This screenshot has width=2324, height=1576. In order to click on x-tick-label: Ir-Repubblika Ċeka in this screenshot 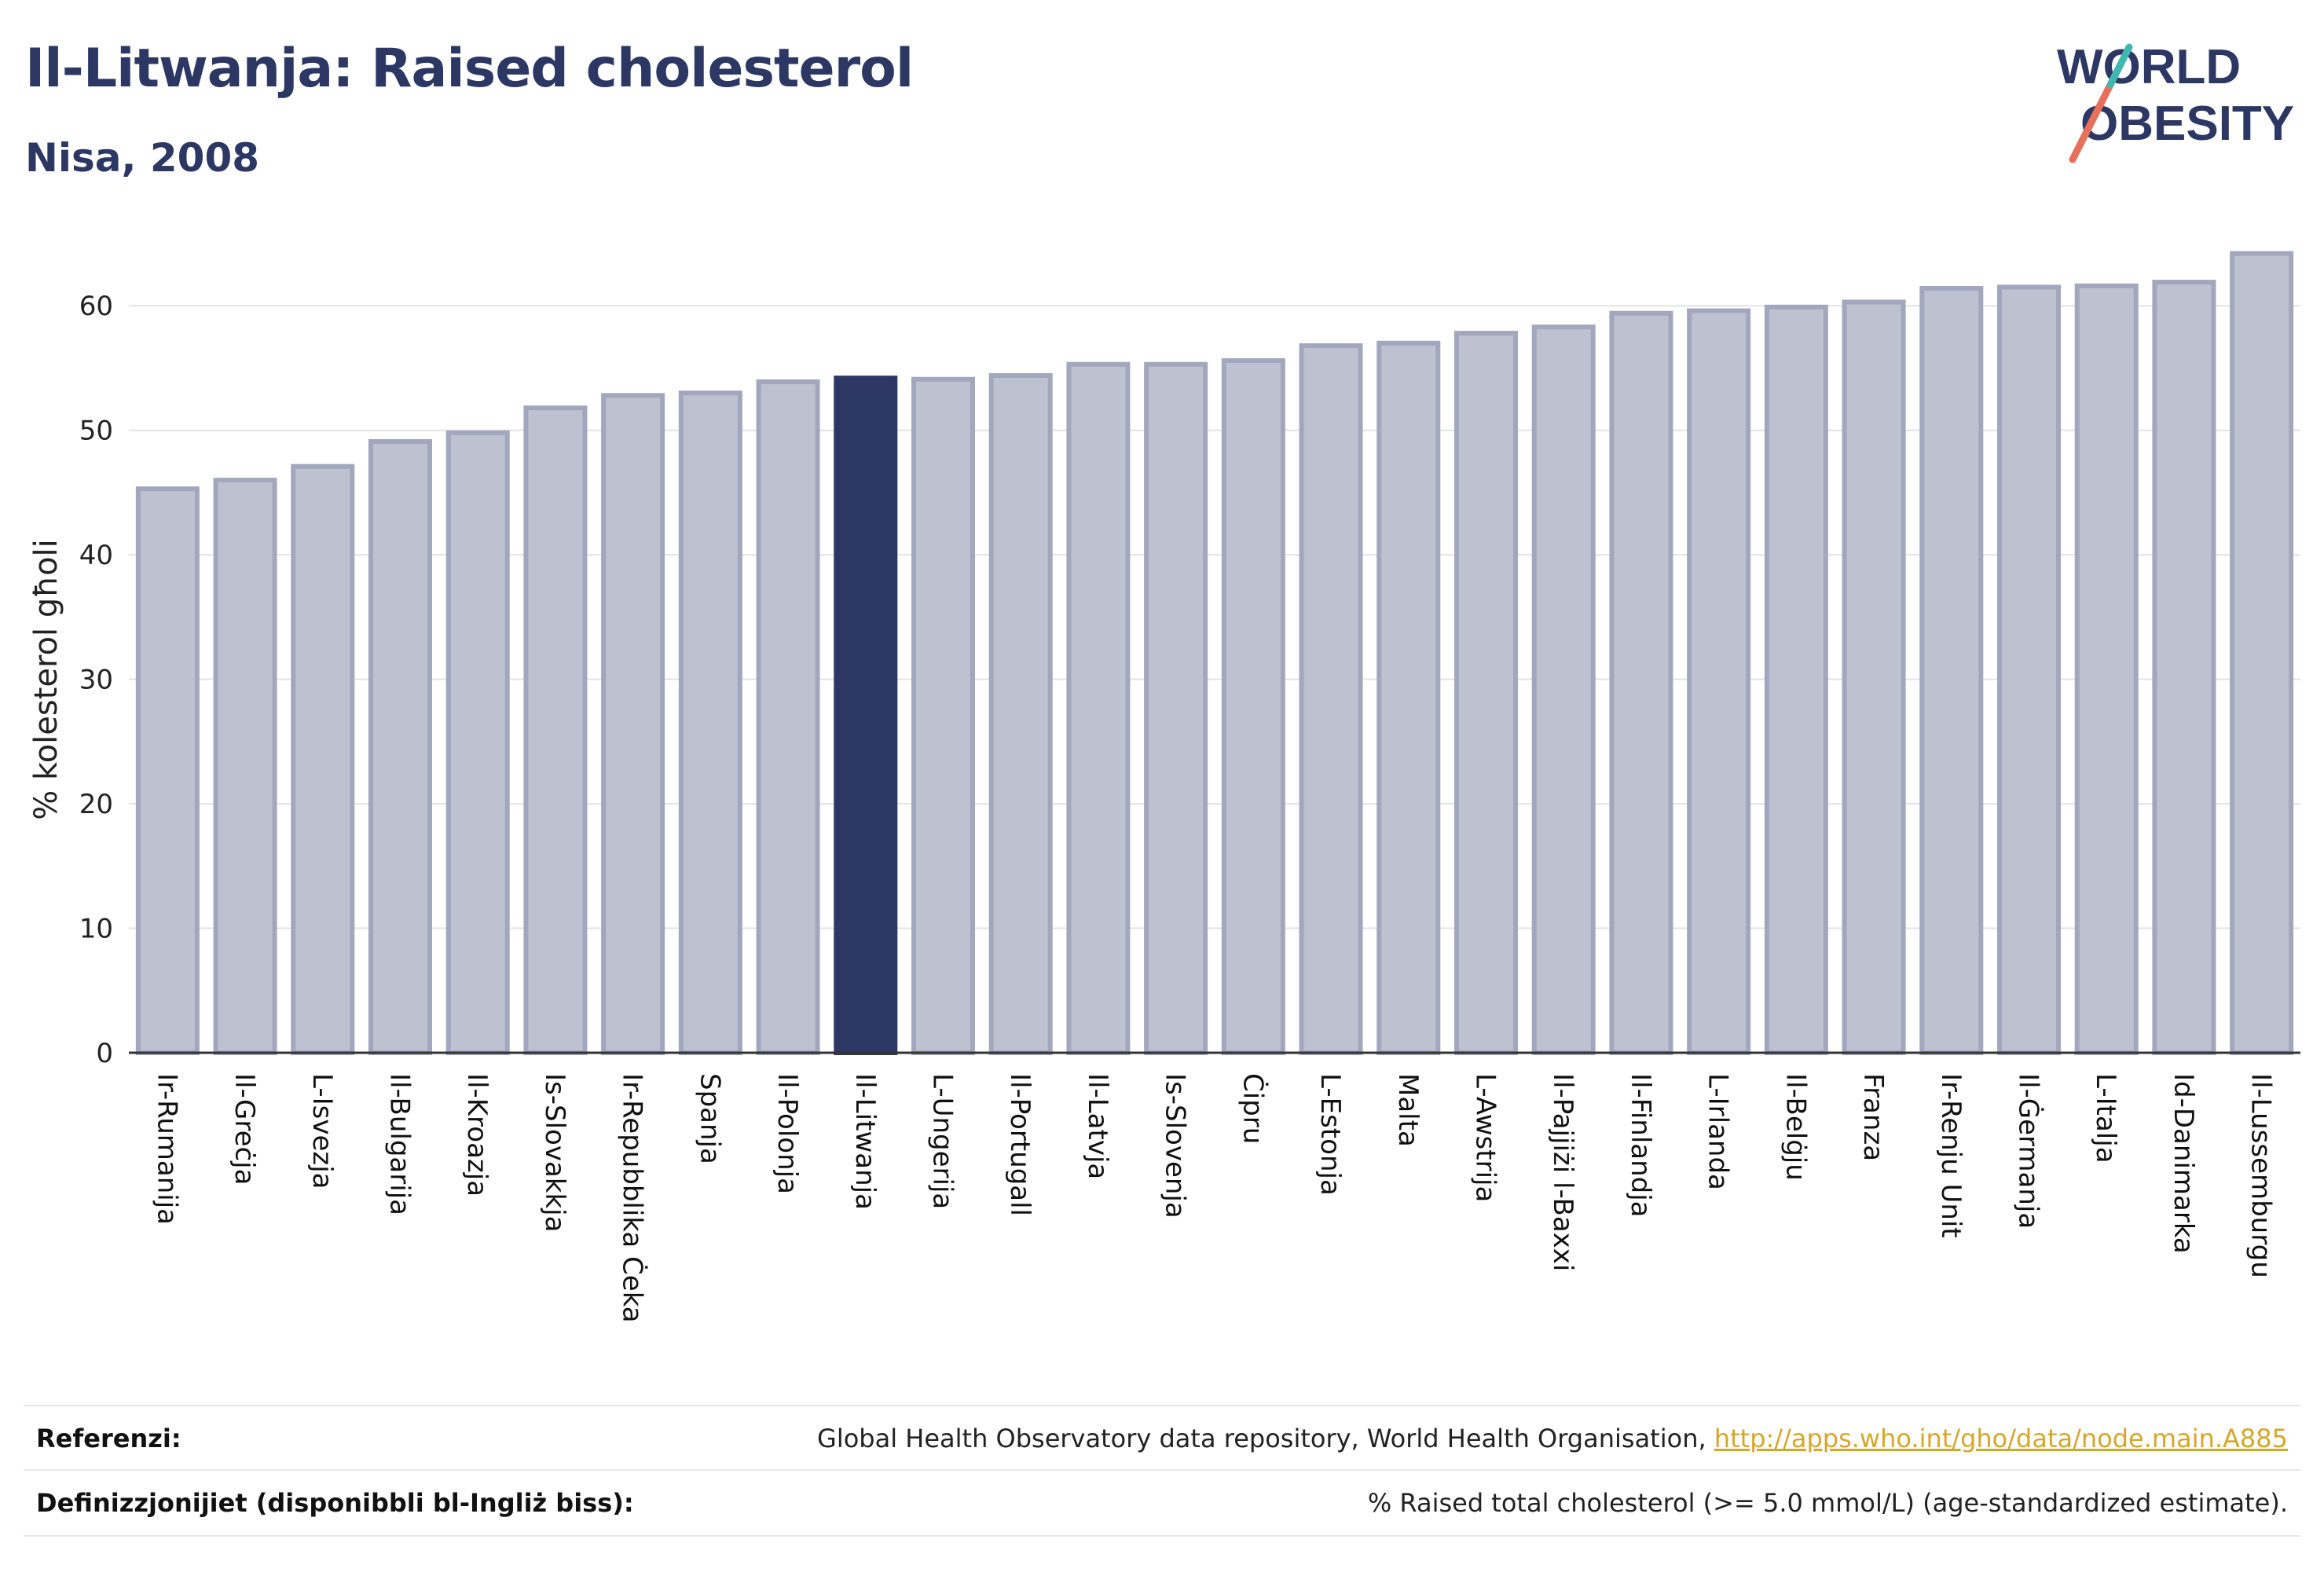, I will do `click(633, 1198)`.